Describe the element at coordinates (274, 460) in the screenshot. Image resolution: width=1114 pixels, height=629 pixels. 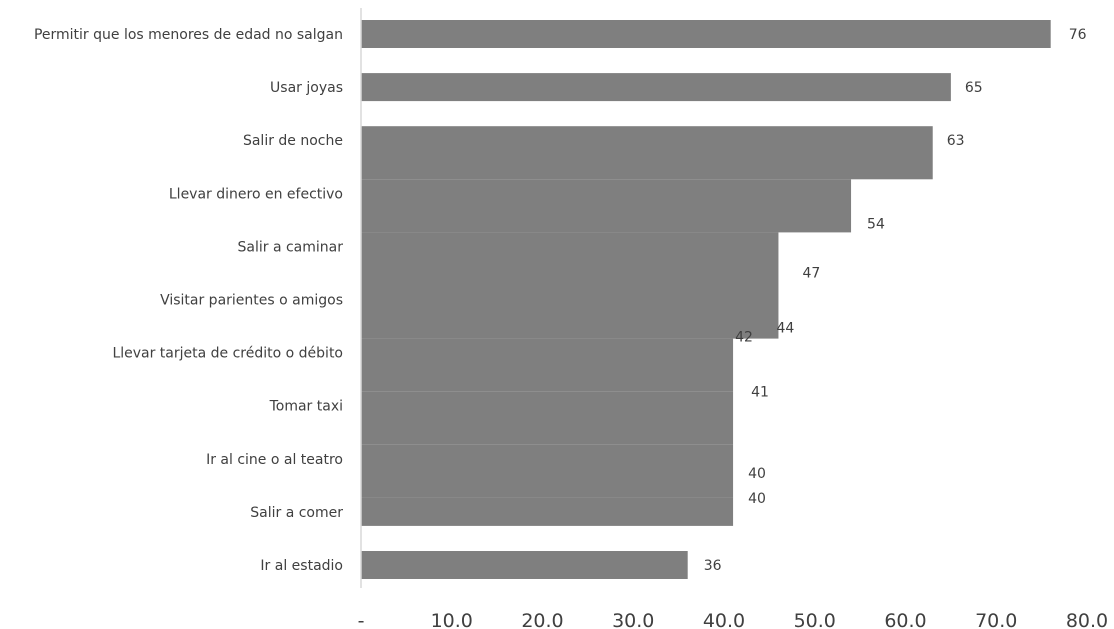
I see `category-label: Ir al cine o al teatro` at that location.